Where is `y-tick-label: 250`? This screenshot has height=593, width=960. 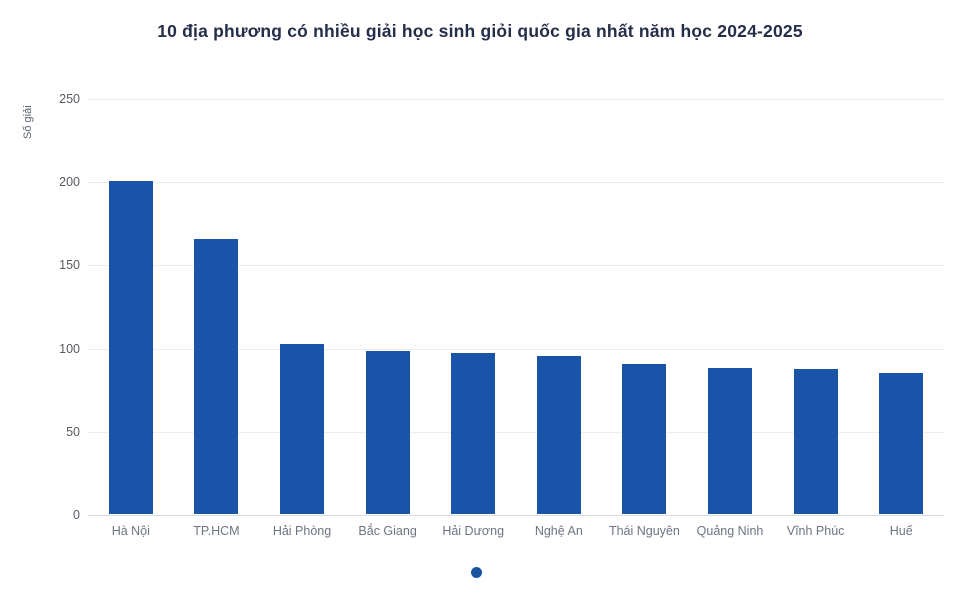
y-tick-label: 250 is located at coordinates (69, 99).